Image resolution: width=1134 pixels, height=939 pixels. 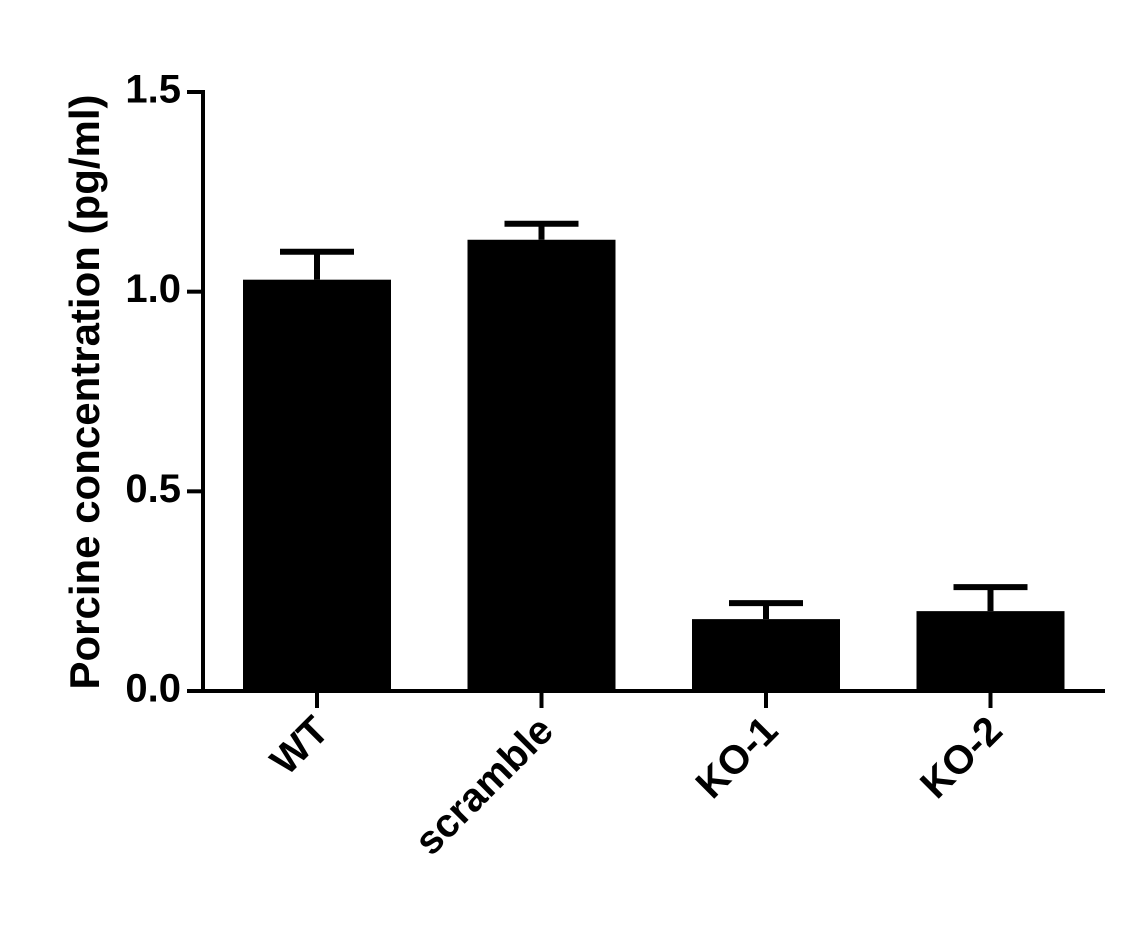 I want to click on y-tick-label: 0.0, so click(x=153, y=689).